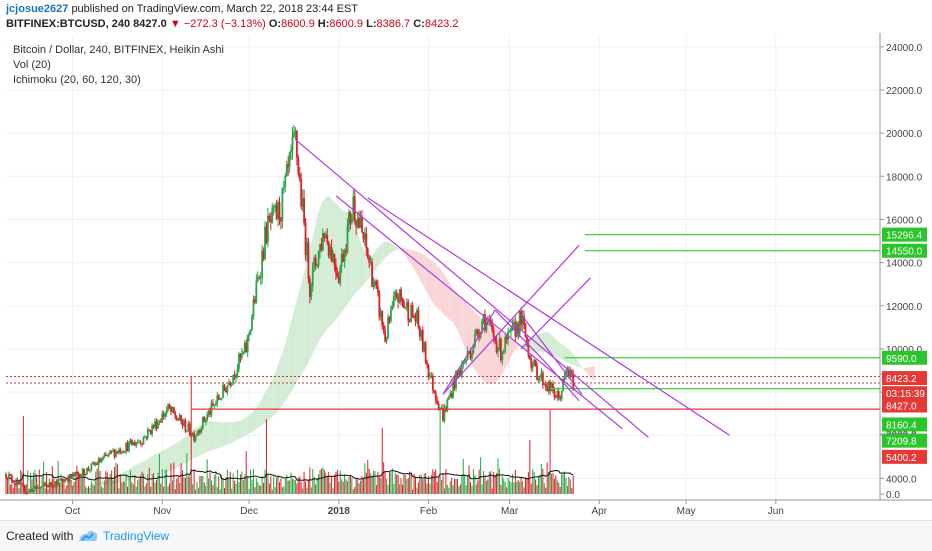  What do you see at coordinates (37, 9) in the screenshot?
I see `author-link: jcjosue2627` at bounding box center [37, 9].